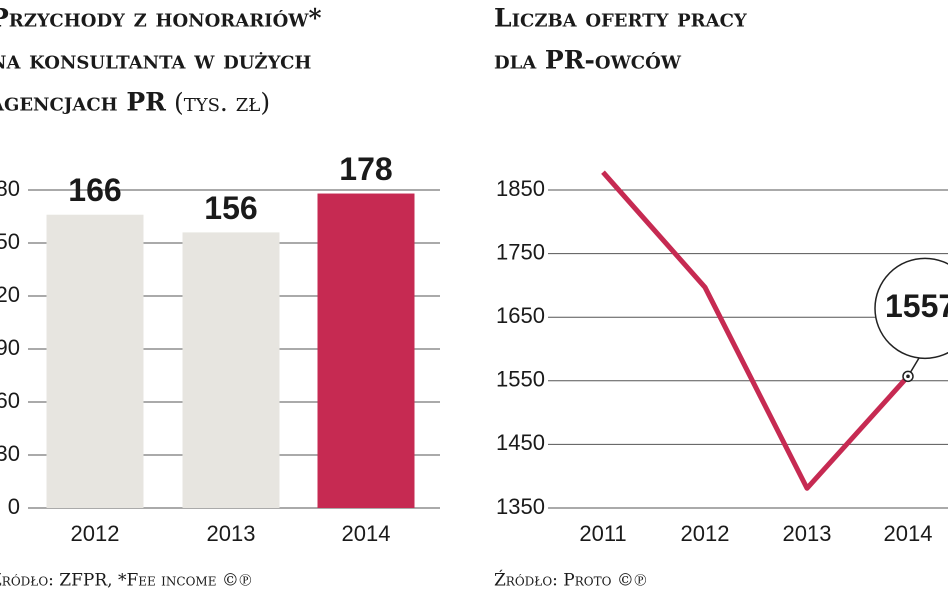  I want to click on value-label: 156, so click(230, 208).